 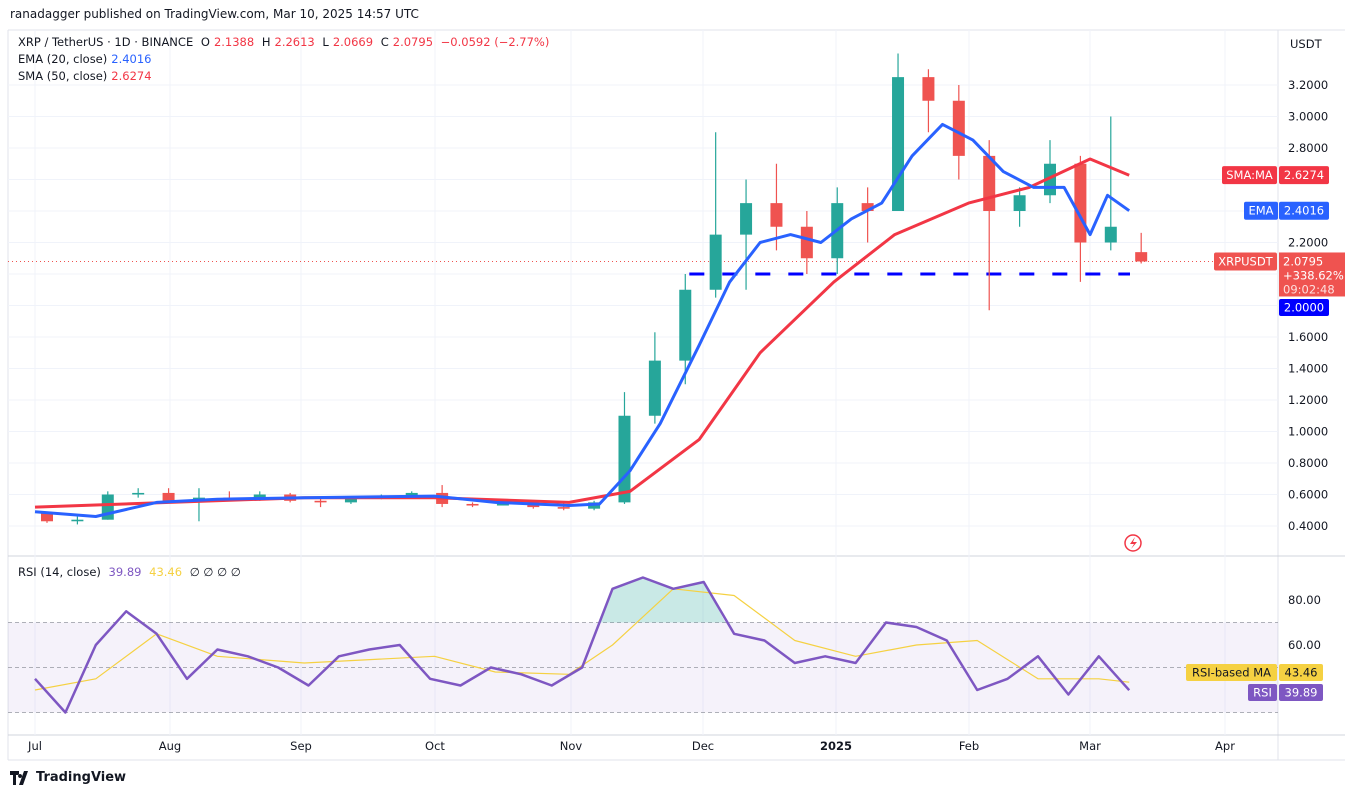 I want to click on rsi-value: 39.89, so click(x=125, y=572).